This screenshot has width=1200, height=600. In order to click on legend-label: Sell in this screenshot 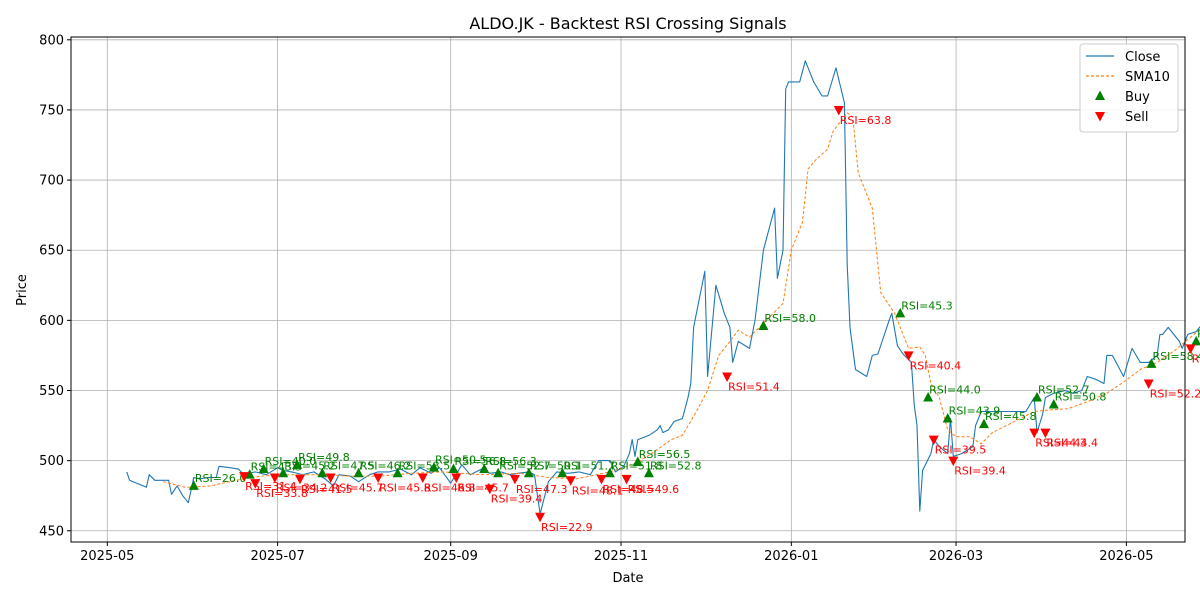, I will do `click(1136, 117)`.